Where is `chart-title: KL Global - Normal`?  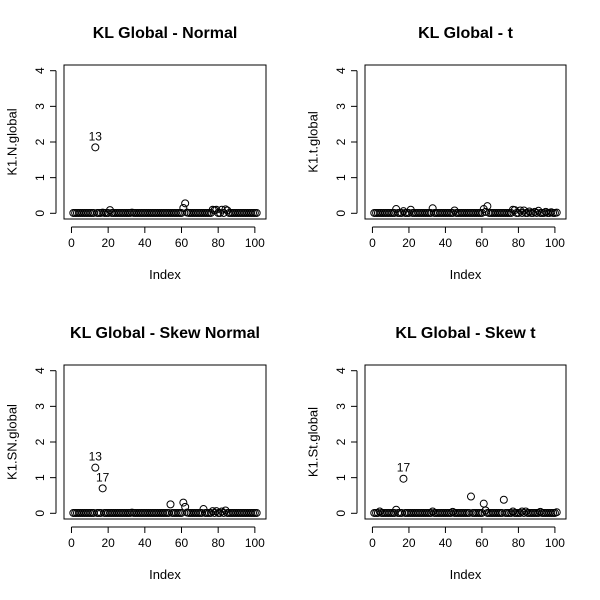
chart-title: KL Global - Normal is located at coordinates (165, 33).